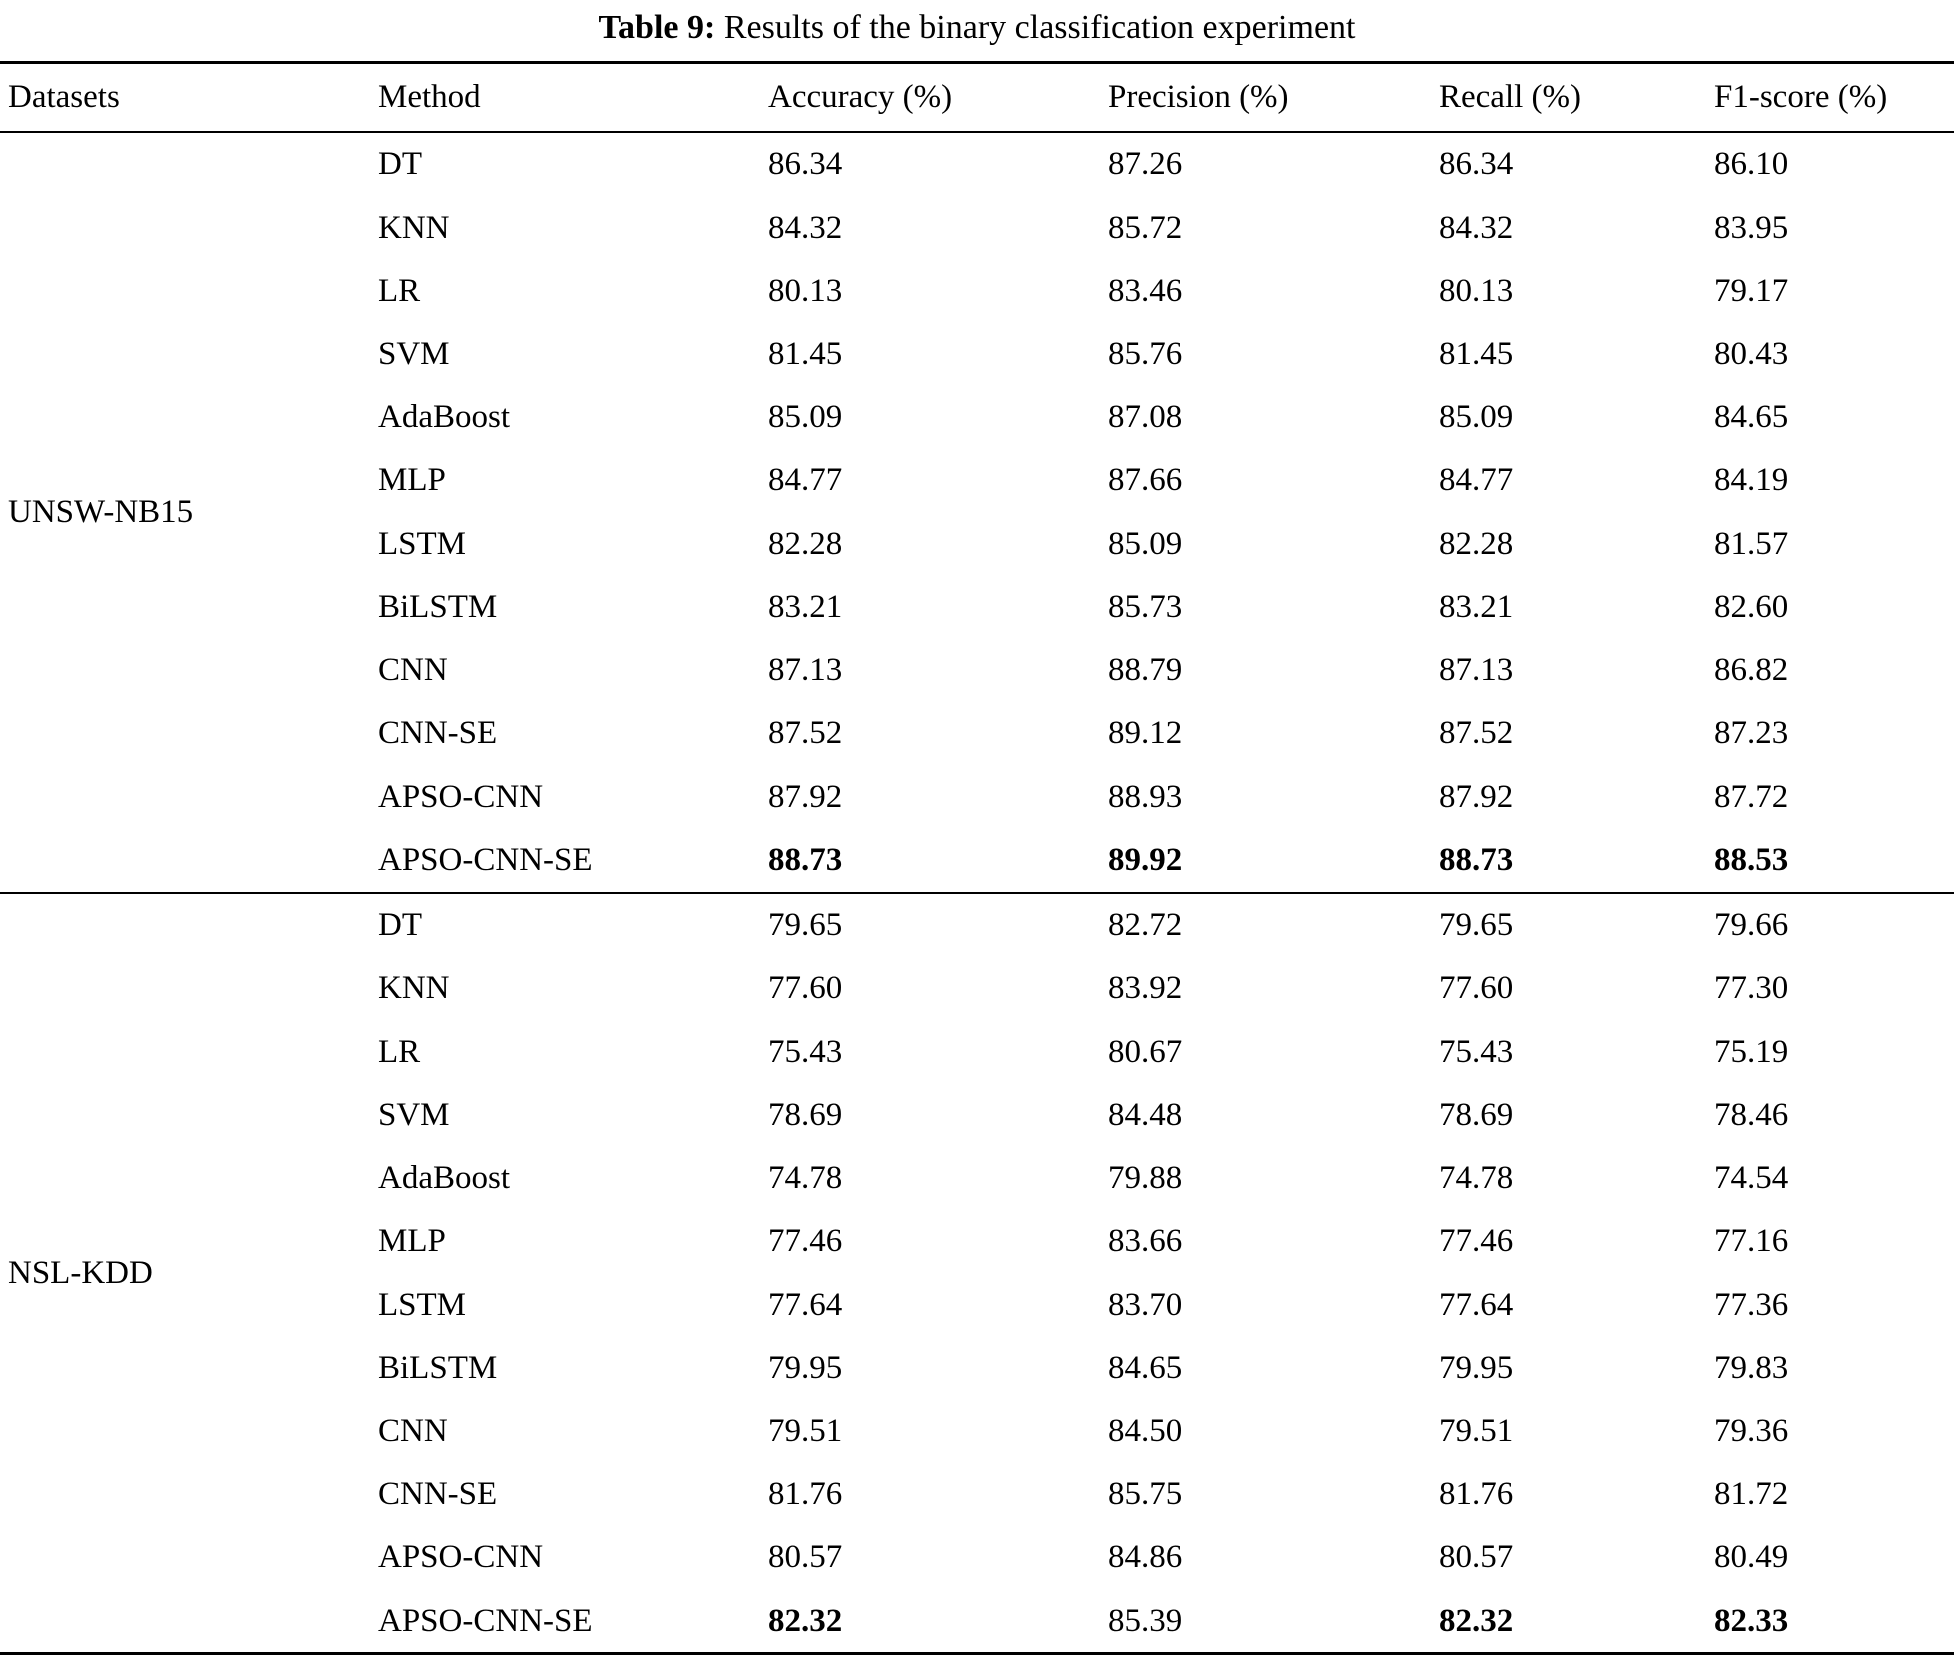  I want to click on method-cell: AdaBoost, so click(444, 417).